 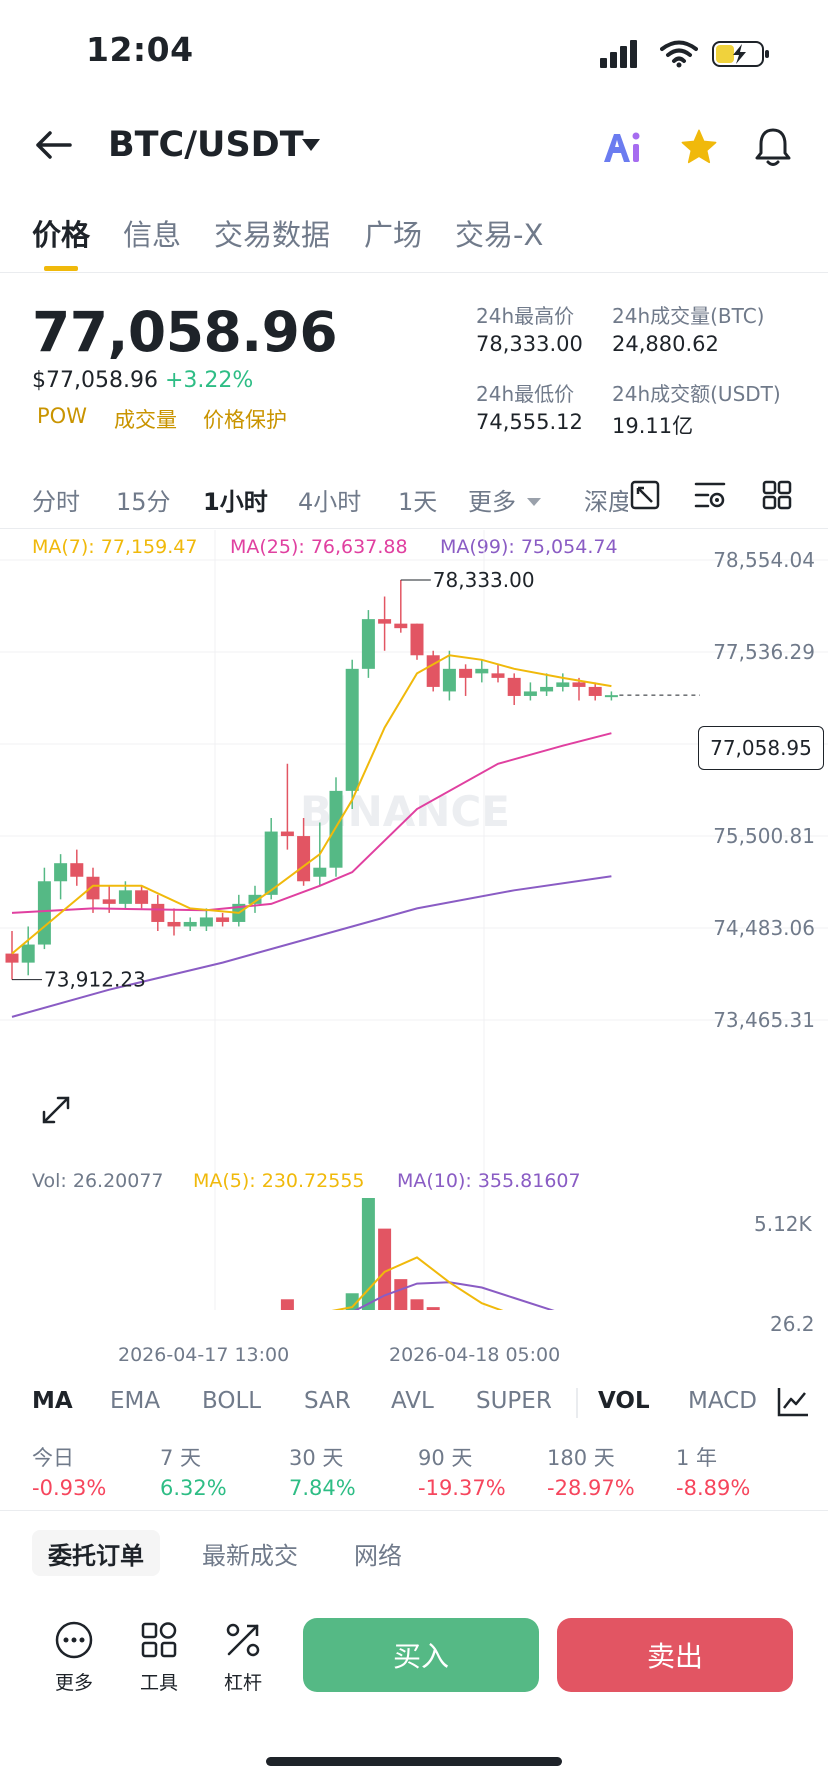 I want to click on tools-label: 工具, so click(x=158, y=1683).